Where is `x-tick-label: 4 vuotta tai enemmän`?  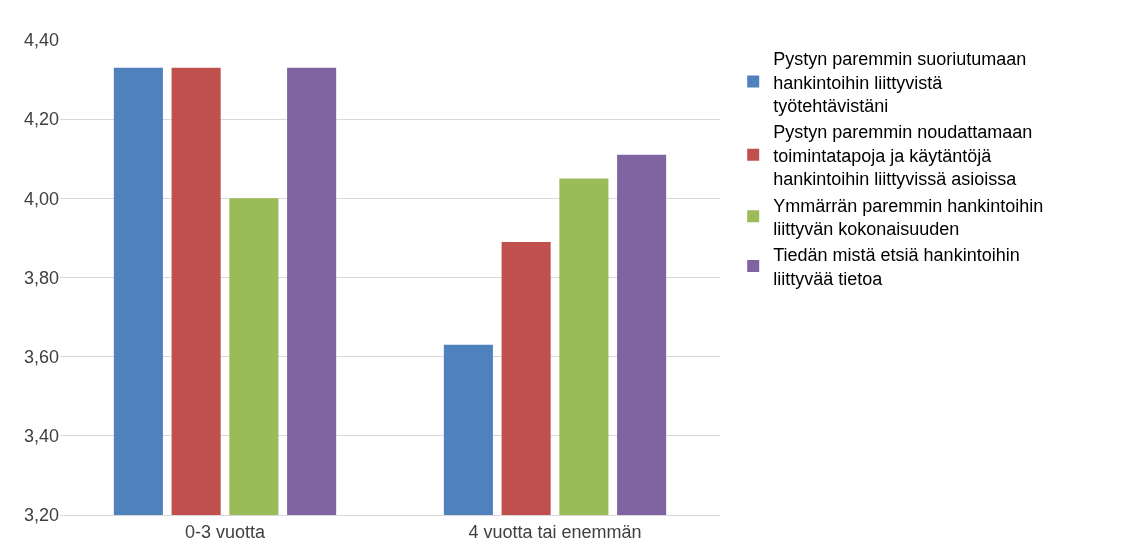
x-tick-label: 4 vuotta tai enemmän is located at coordinates (555, 531).